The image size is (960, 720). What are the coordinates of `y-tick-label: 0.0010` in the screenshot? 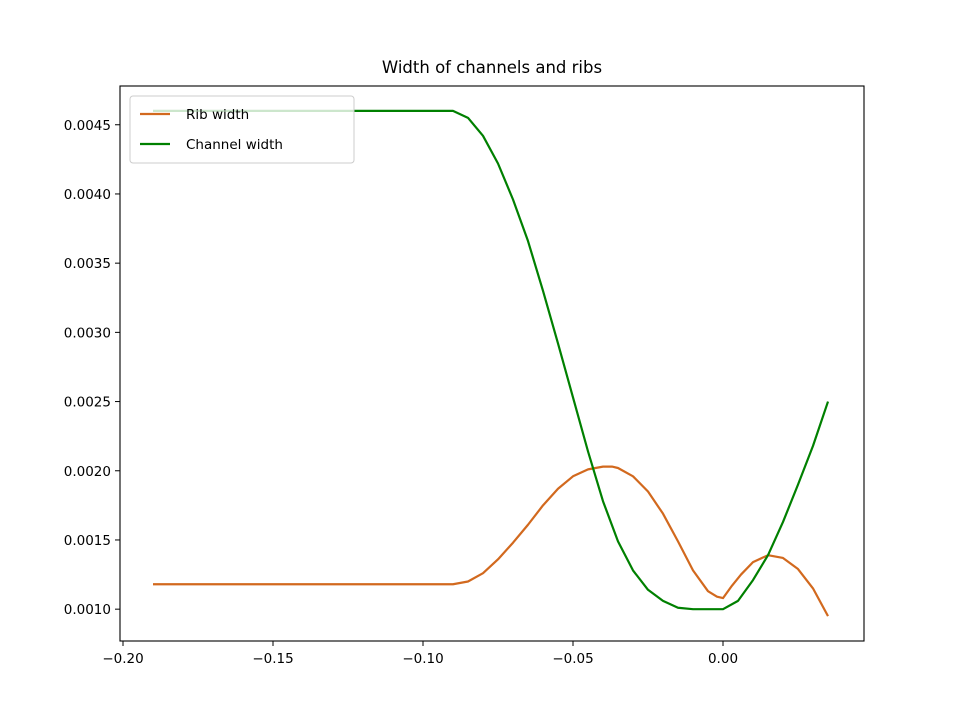 It's located at (87, 610).